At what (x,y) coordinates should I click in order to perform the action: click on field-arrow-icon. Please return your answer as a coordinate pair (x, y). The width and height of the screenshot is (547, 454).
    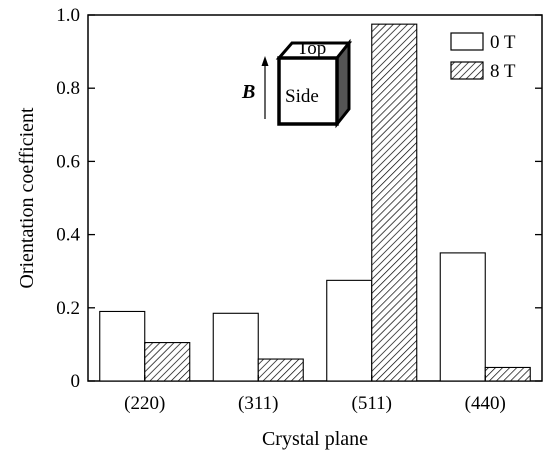
    Looking at the image, I should click on (265, 61).